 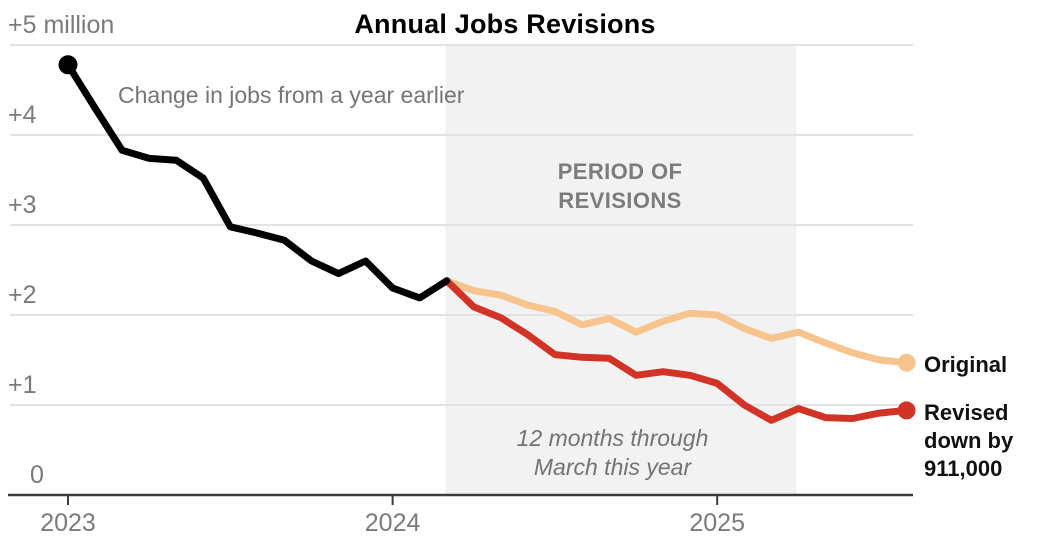 What do you see at coordinates (963, 468) in the screenshot?
I see `legend-revised-line3: 911,000` at bounding box center [963, 468].